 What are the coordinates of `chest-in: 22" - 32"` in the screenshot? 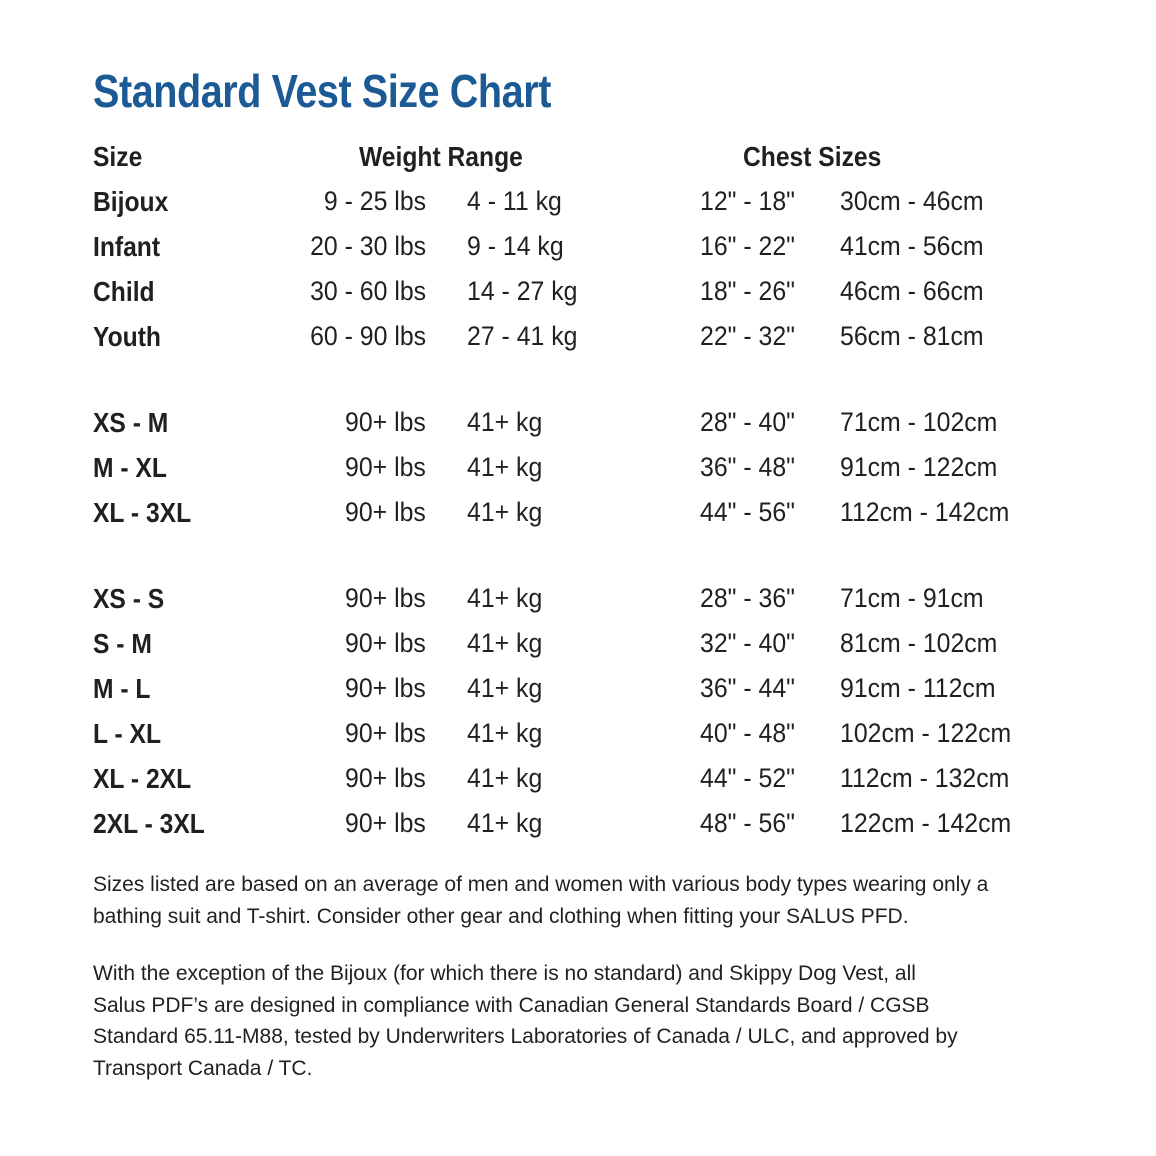 It's located at (747, 336).